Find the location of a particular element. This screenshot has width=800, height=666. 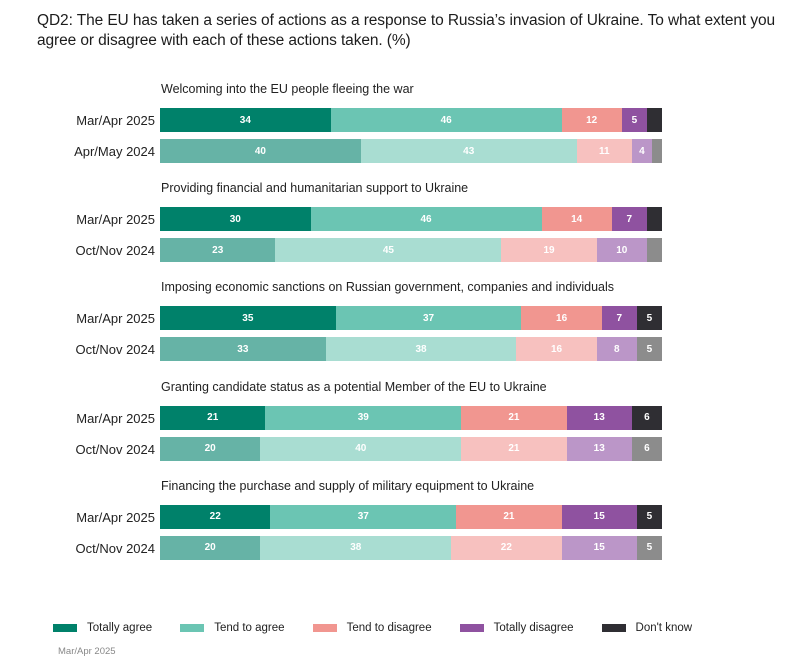

data-label: 6 is located at coordinates (647, 418).